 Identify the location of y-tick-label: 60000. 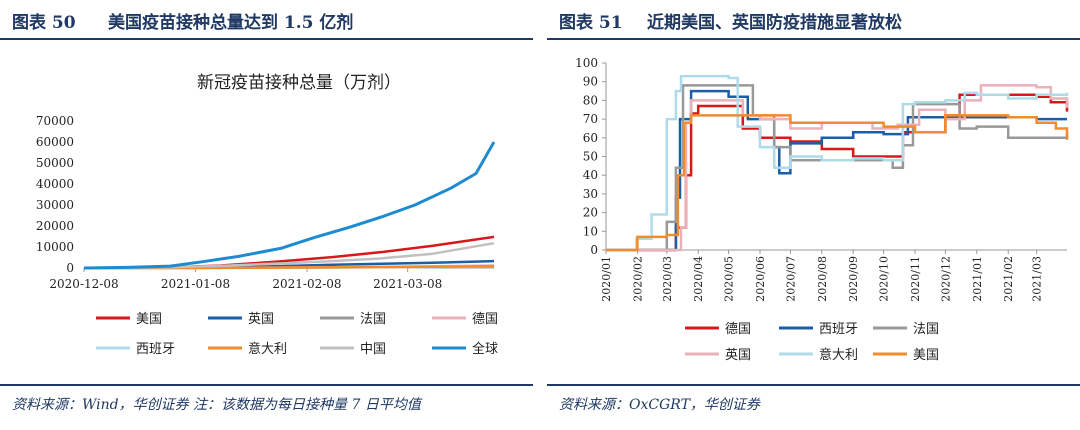
(55, 142).